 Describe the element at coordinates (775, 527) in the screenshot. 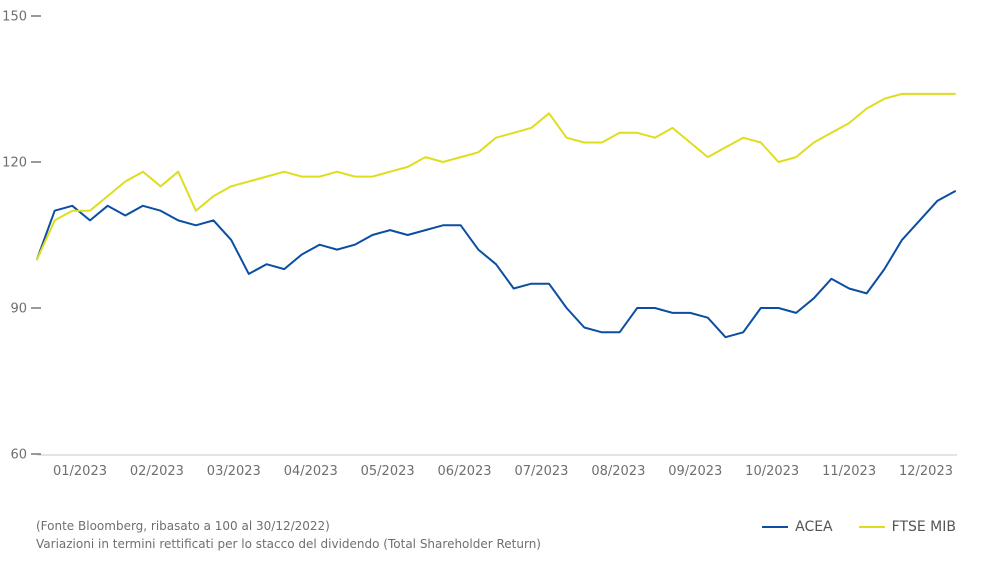

I see `legend-swatch-acea` at that location.